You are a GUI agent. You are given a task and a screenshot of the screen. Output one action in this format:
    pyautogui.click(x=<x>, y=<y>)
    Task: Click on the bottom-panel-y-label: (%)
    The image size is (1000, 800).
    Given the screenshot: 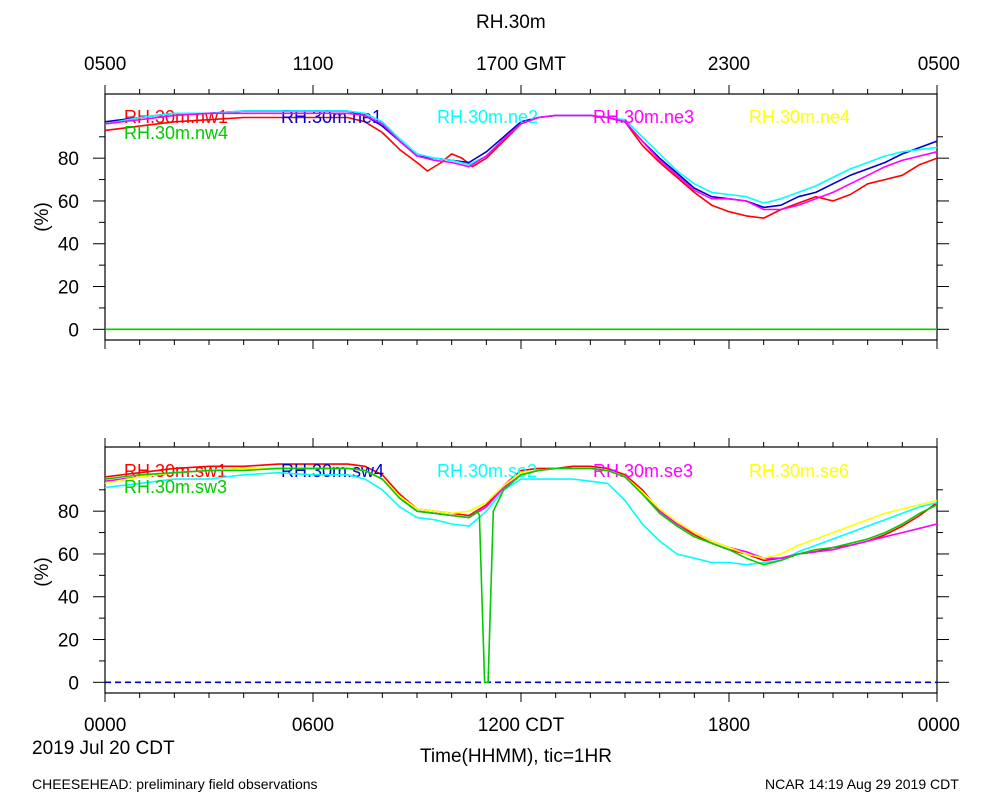 What is the action you would take?
    pyautogui.click(x=42, y=572)
    